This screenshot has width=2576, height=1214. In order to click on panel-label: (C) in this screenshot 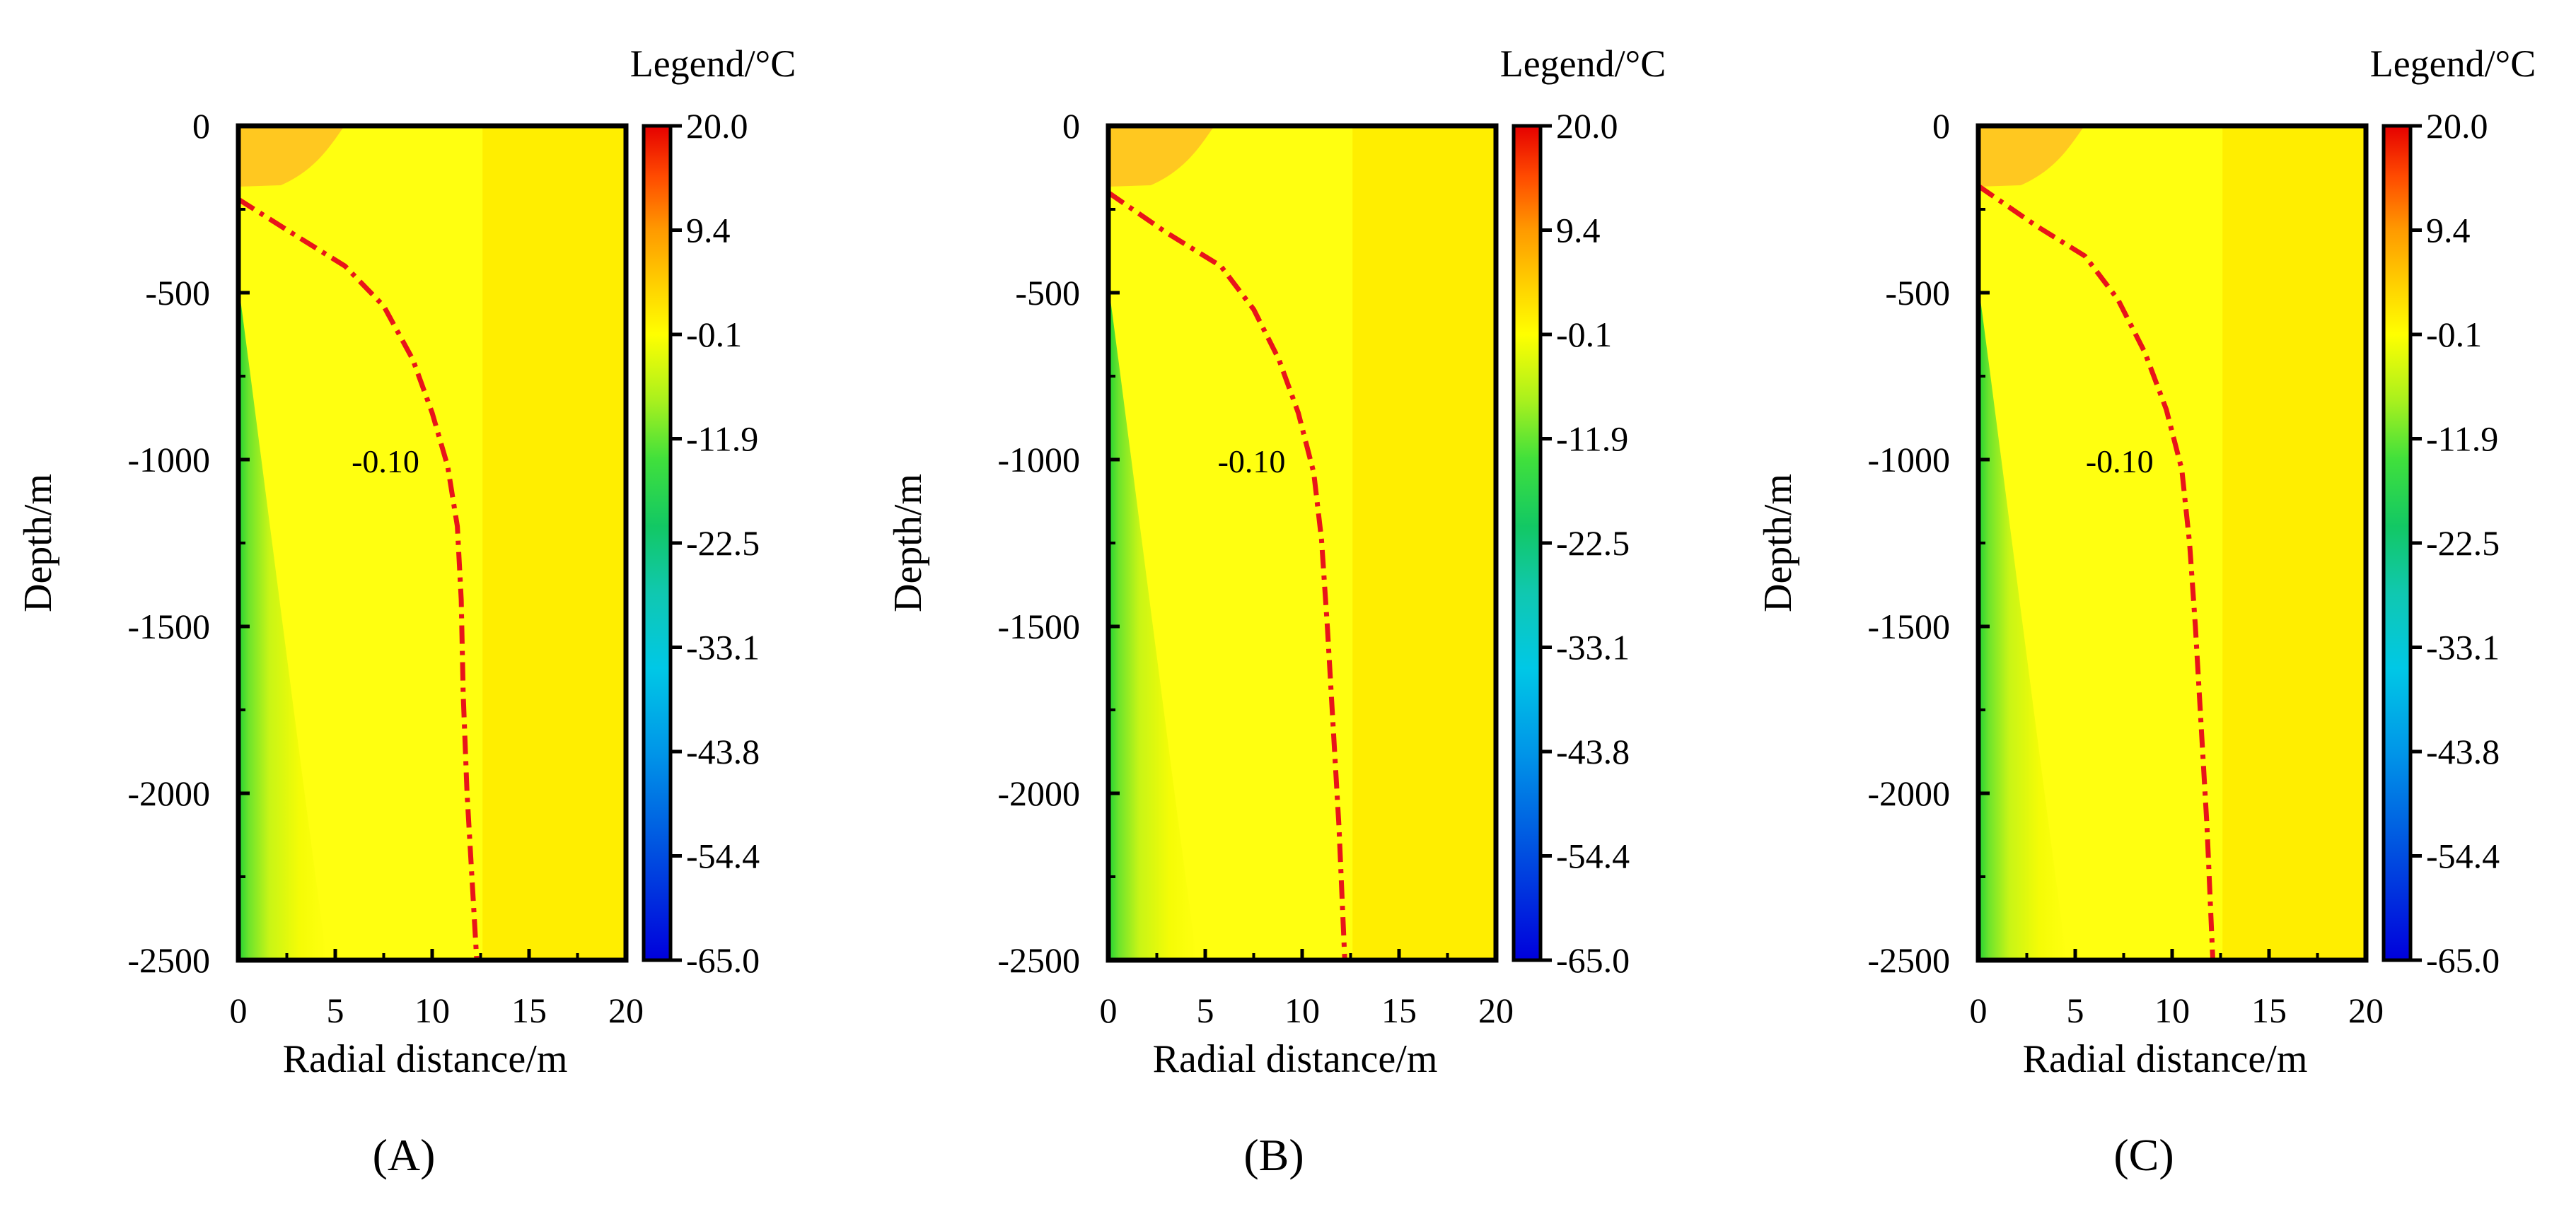, I will do `click(2143, 1155)`.